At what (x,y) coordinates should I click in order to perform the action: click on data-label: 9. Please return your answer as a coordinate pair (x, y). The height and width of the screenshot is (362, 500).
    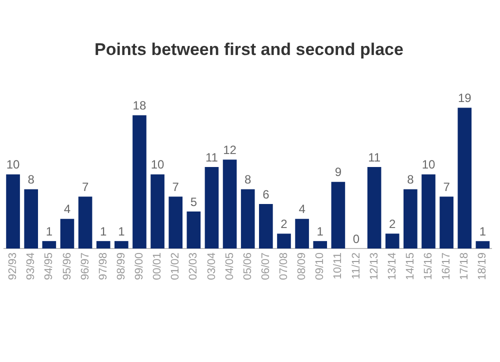
    Looking at the image, I should click on (338, 172).